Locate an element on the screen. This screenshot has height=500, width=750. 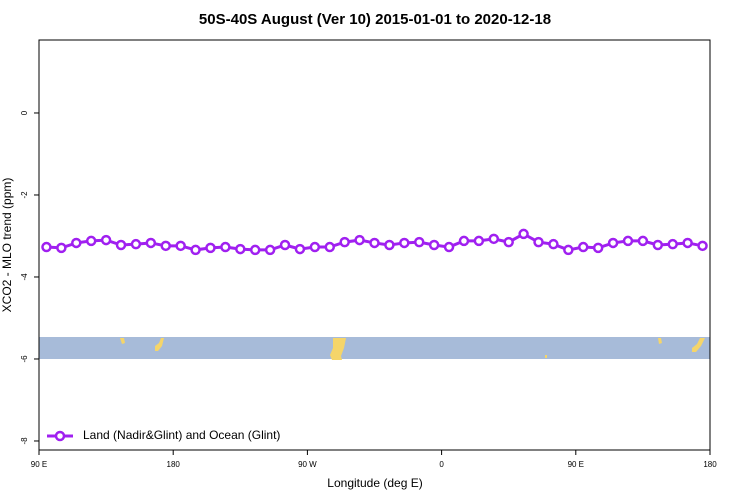
y-tick-label: -4 is located at coordinates (24, 277).